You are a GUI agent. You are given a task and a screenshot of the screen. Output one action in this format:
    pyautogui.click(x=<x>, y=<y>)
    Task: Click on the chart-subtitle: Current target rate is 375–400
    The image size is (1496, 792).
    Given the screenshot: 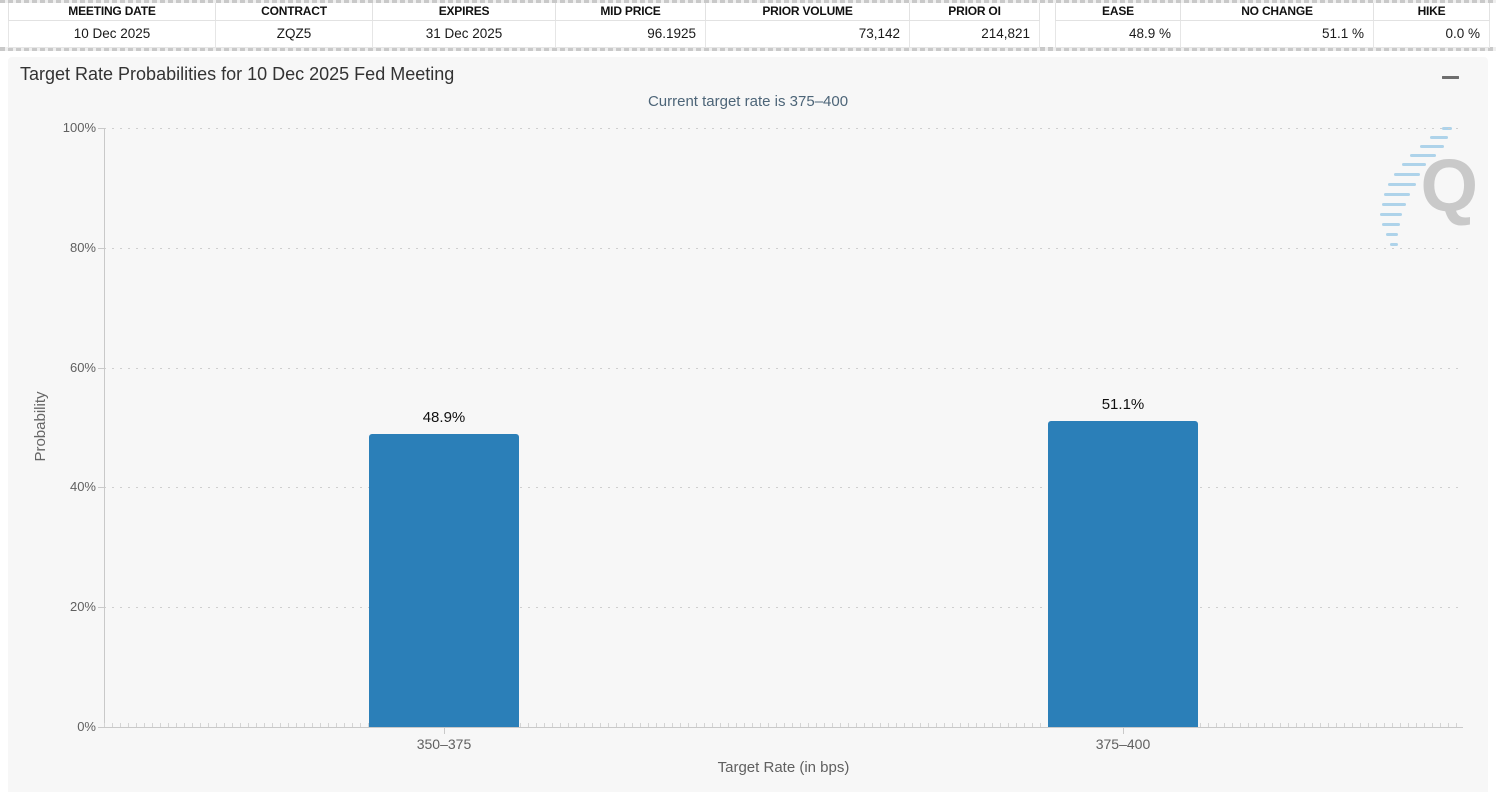 What is the action you would take?
    pyautogui.click(x=748, y=101)
    